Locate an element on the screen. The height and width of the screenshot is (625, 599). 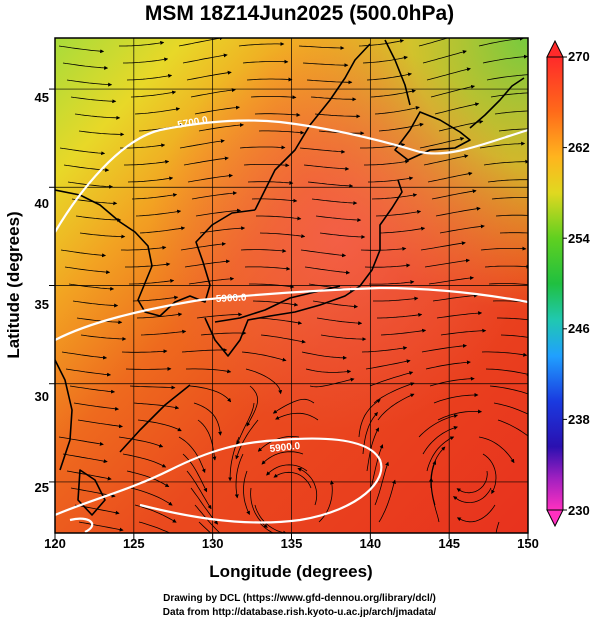
colorbar-max-arrow is located at coordinates (555, 48).